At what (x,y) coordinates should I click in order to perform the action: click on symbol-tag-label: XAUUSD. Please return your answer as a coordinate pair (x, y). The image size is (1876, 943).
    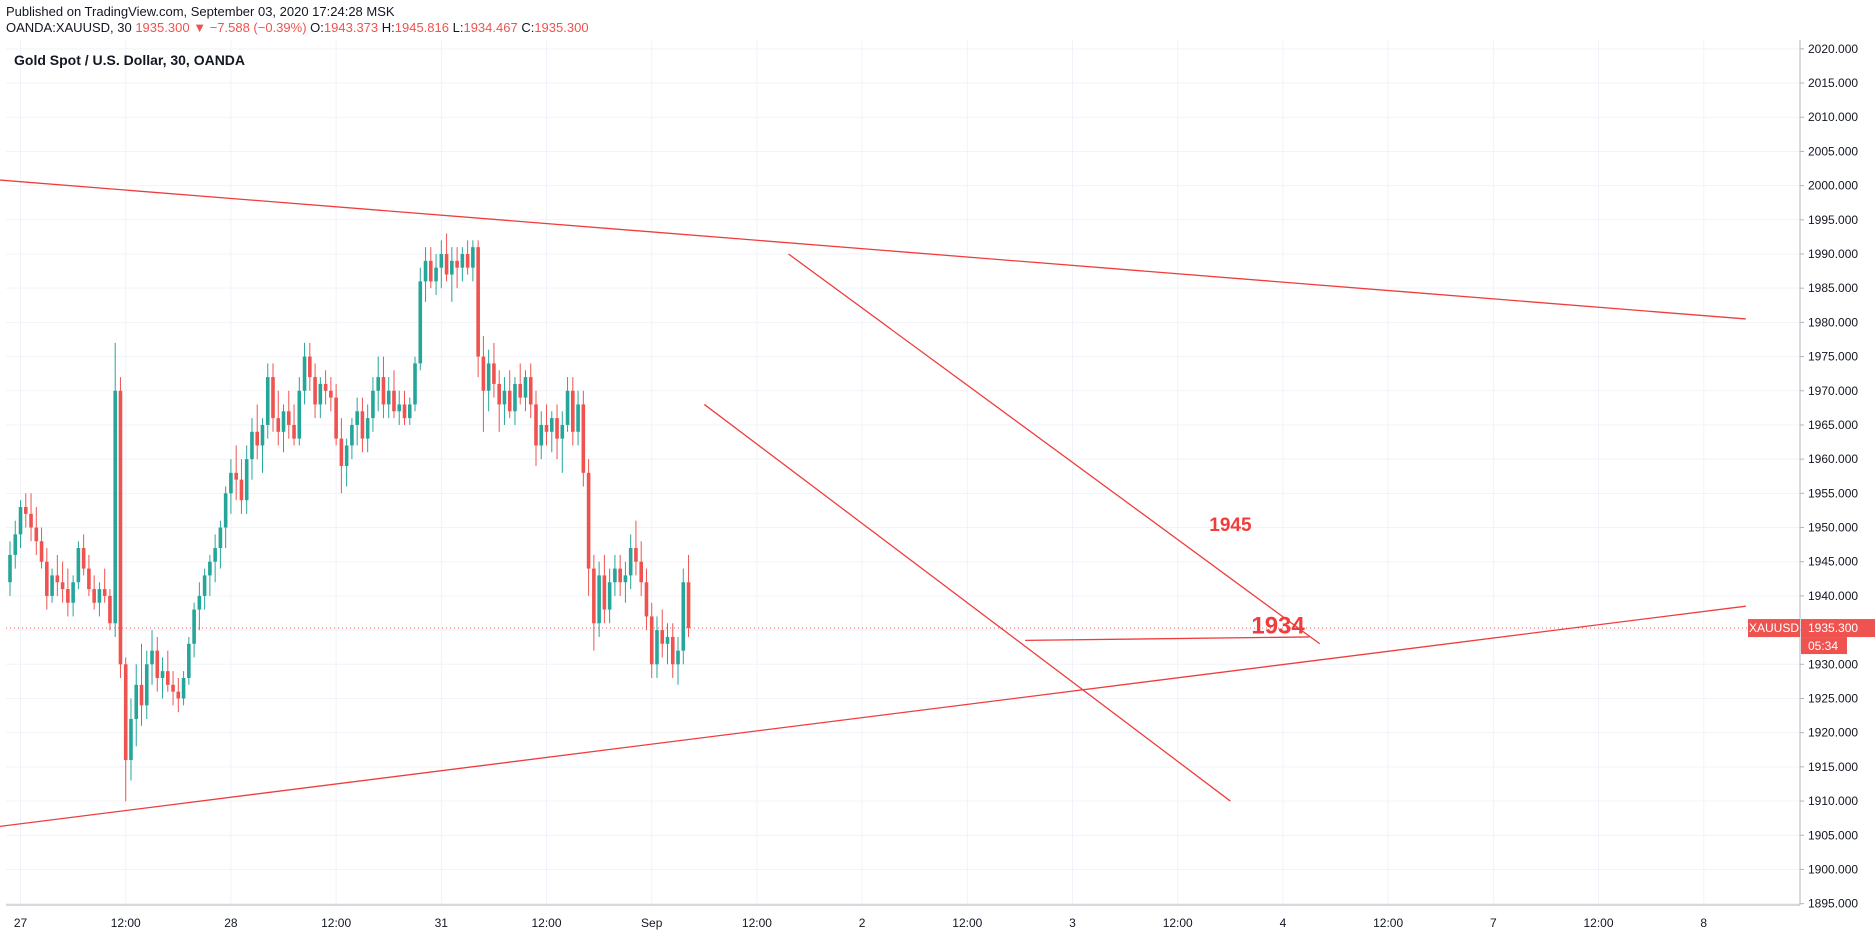
    Looking at the image, I should click on (1774, 628).